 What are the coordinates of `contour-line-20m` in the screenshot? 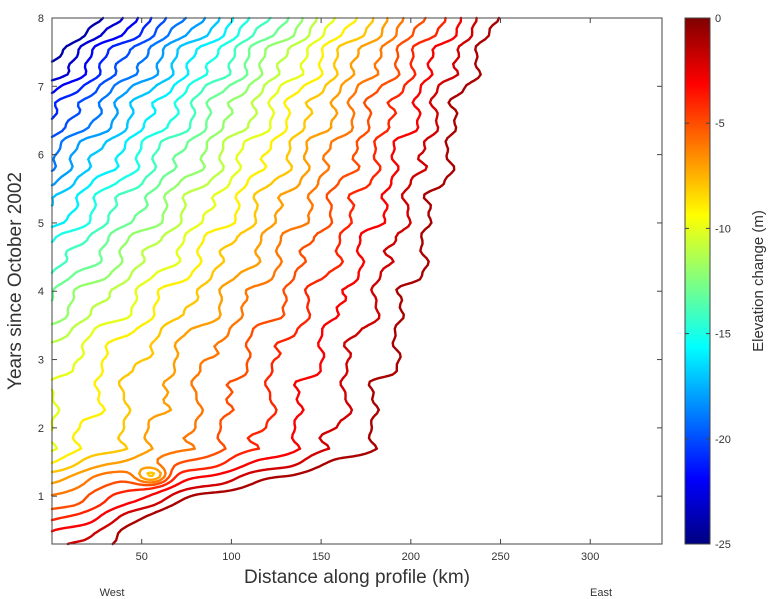 It's located at (109, 77).